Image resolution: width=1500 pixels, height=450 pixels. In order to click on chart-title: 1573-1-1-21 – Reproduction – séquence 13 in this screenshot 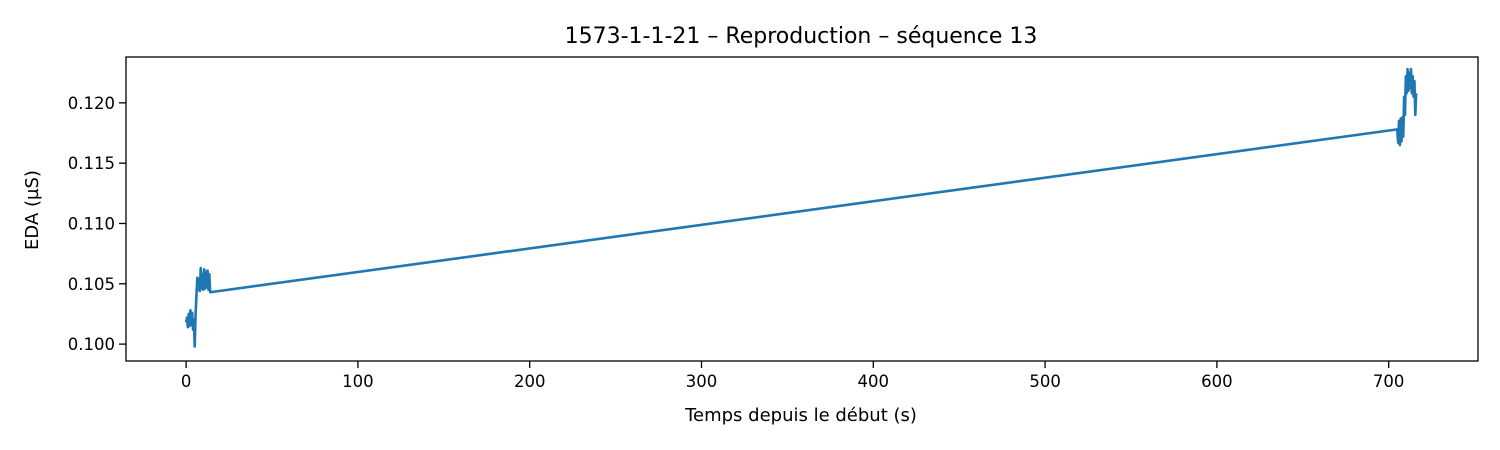, I will do `click(801, 36)`.